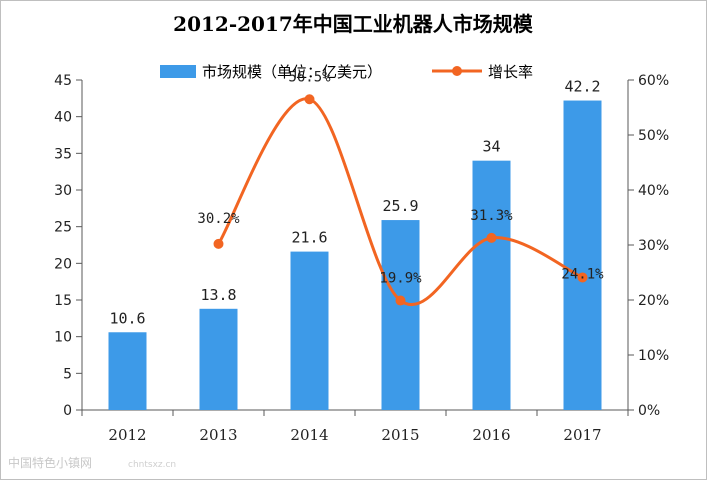  What do you see at coordinates (63, 228) in the screenshot?
I see `y-left-tick-label: 25` at bounding box center [63, 228].